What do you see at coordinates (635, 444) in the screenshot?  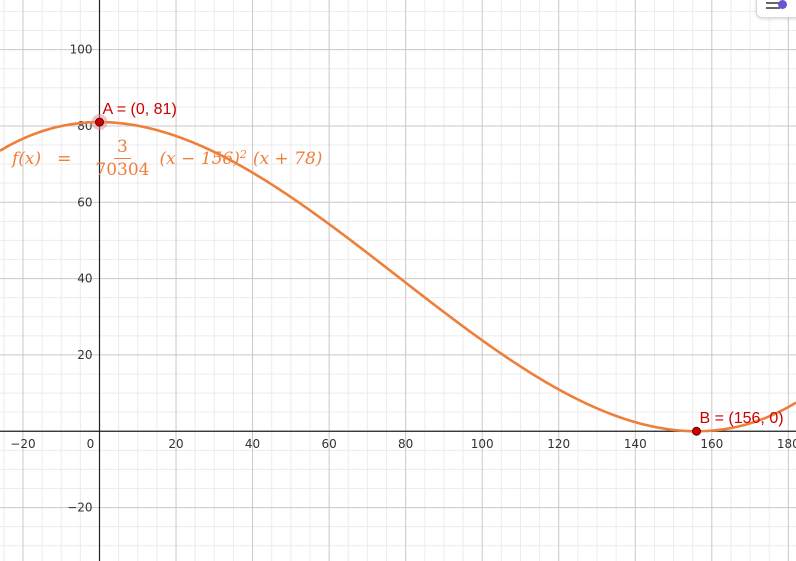 I see `x-tick-label: 140` at bounding box center [635, 444].